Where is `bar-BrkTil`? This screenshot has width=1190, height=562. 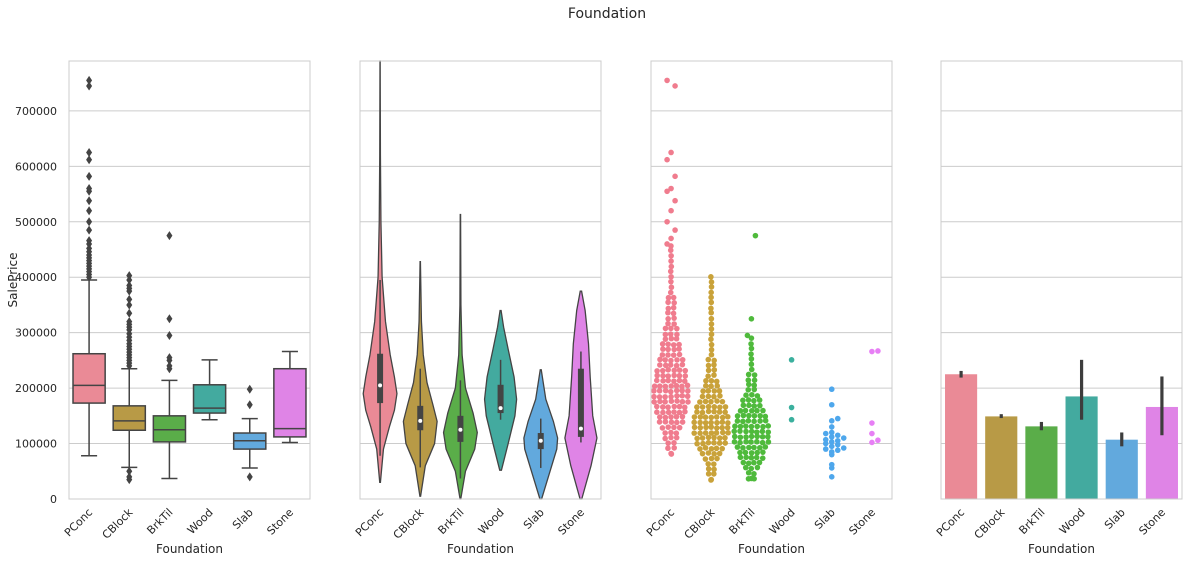
bar-BrkTil is located at coordinates (1041, 462).